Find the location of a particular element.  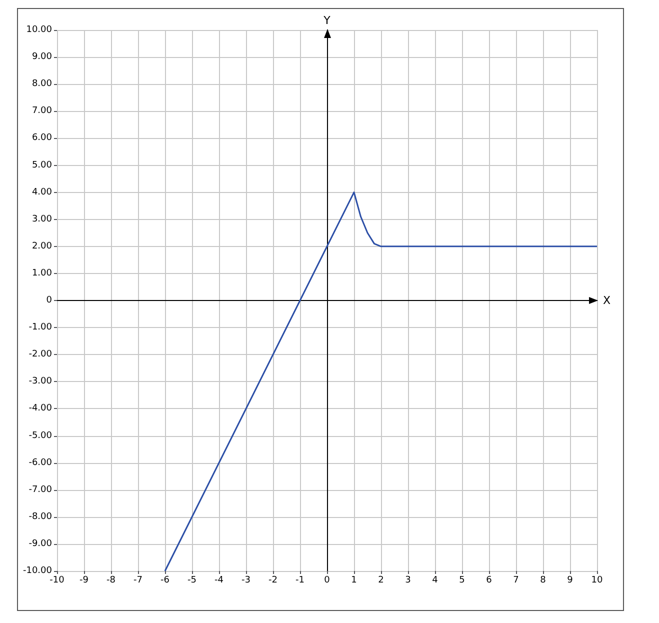

y-tick-label: -1.00 is located at coordinates (40, 327).